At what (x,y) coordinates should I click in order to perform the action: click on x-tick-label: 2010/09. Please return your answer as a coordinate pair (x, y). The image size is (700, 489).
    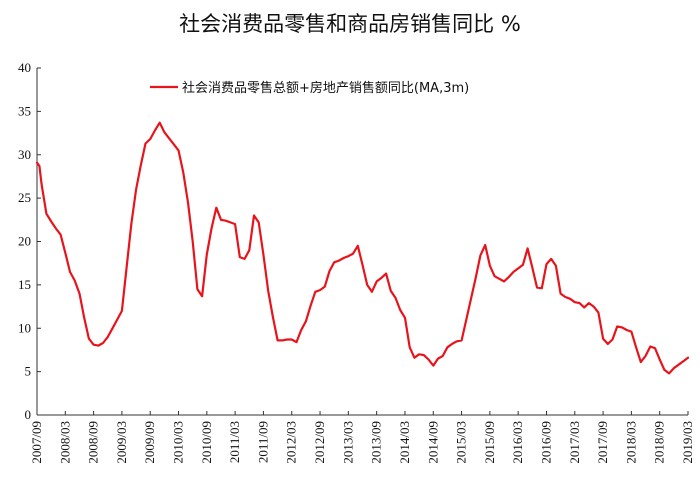
    Looking at the image, I should click on (206, 442).